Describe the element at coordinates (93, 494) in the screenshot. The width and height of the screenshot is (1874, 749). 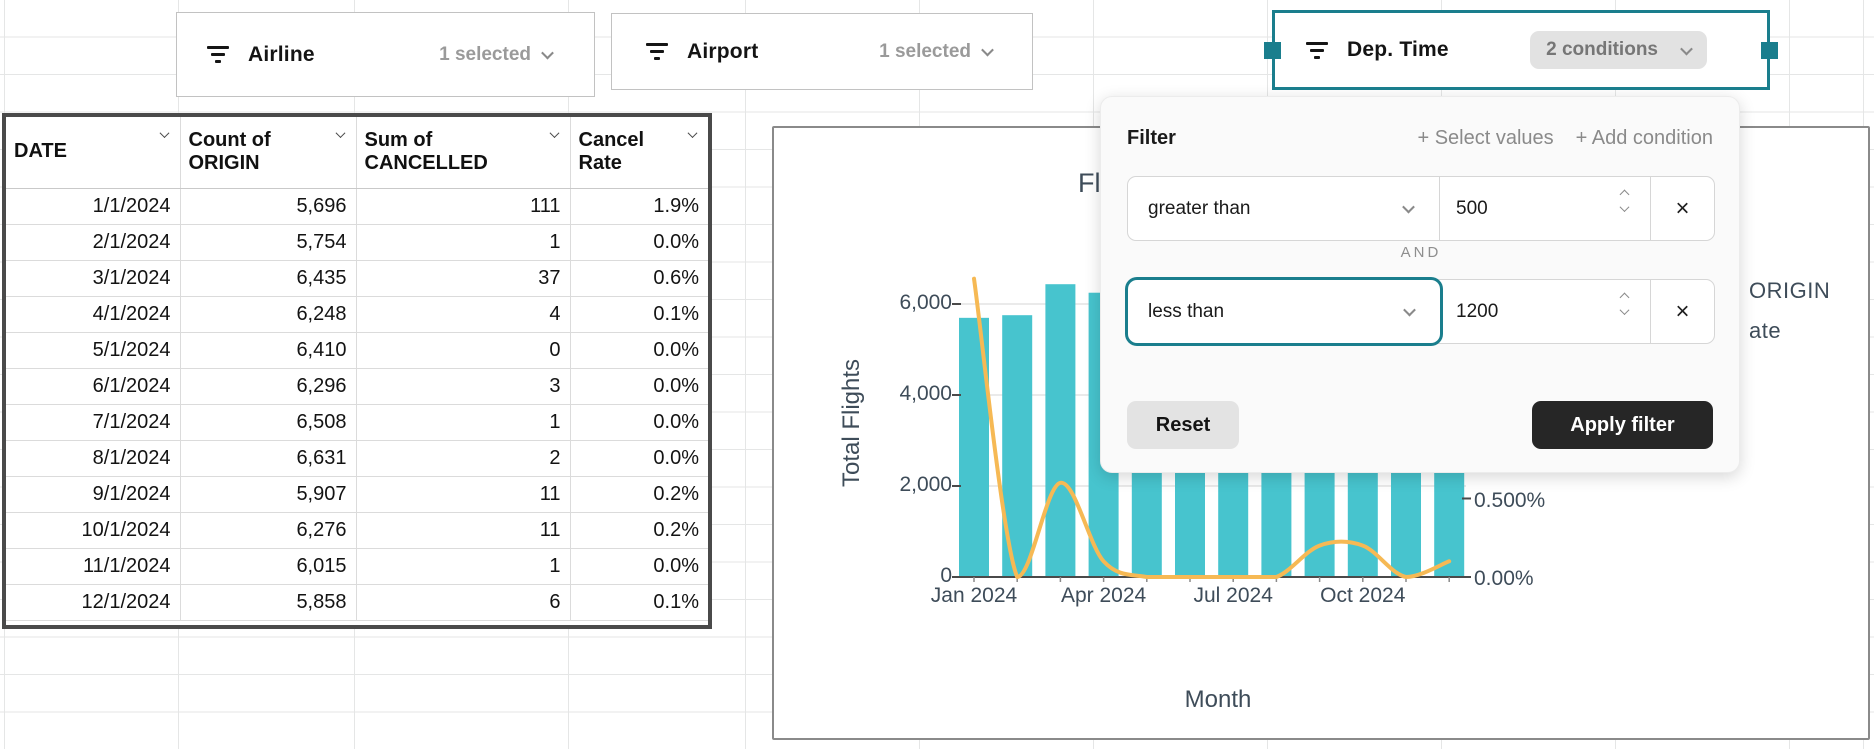
I see `cell: 9/1/2024` at that location.